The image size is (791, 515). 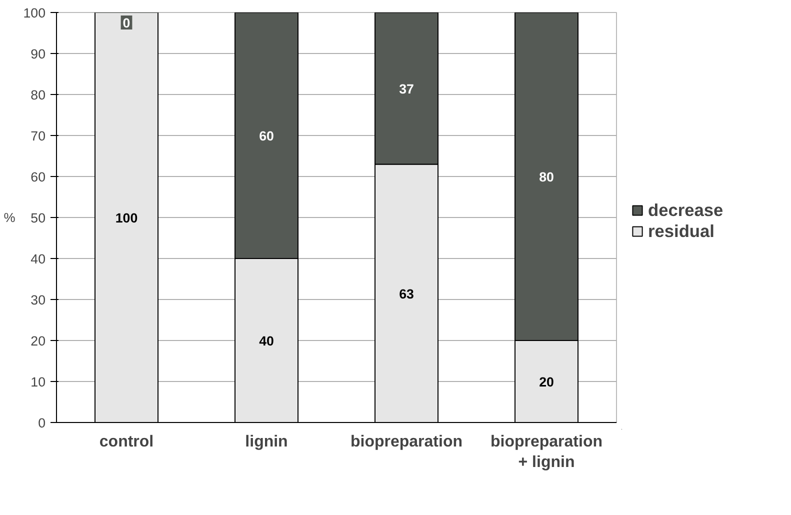 I want to click on legend-label: residual, so click(x=681, y=231).